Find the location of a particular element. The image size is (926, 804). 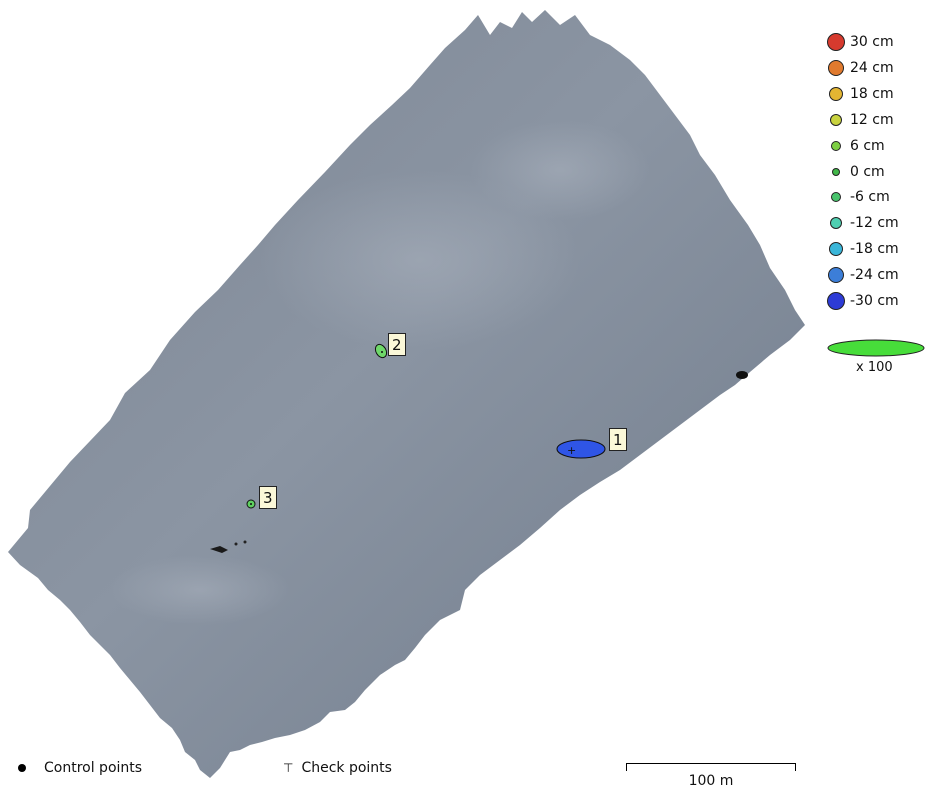

legend-row: -6 cm is located at coordinates (858, 197).